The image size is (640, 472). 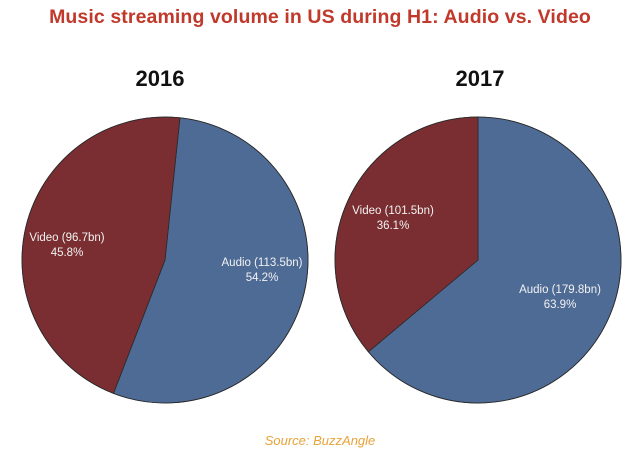 What do you see at coordinates (160, 78) in the screenshot?
I see `pie-title-2016: 2016` at bounding box center [160, 78].